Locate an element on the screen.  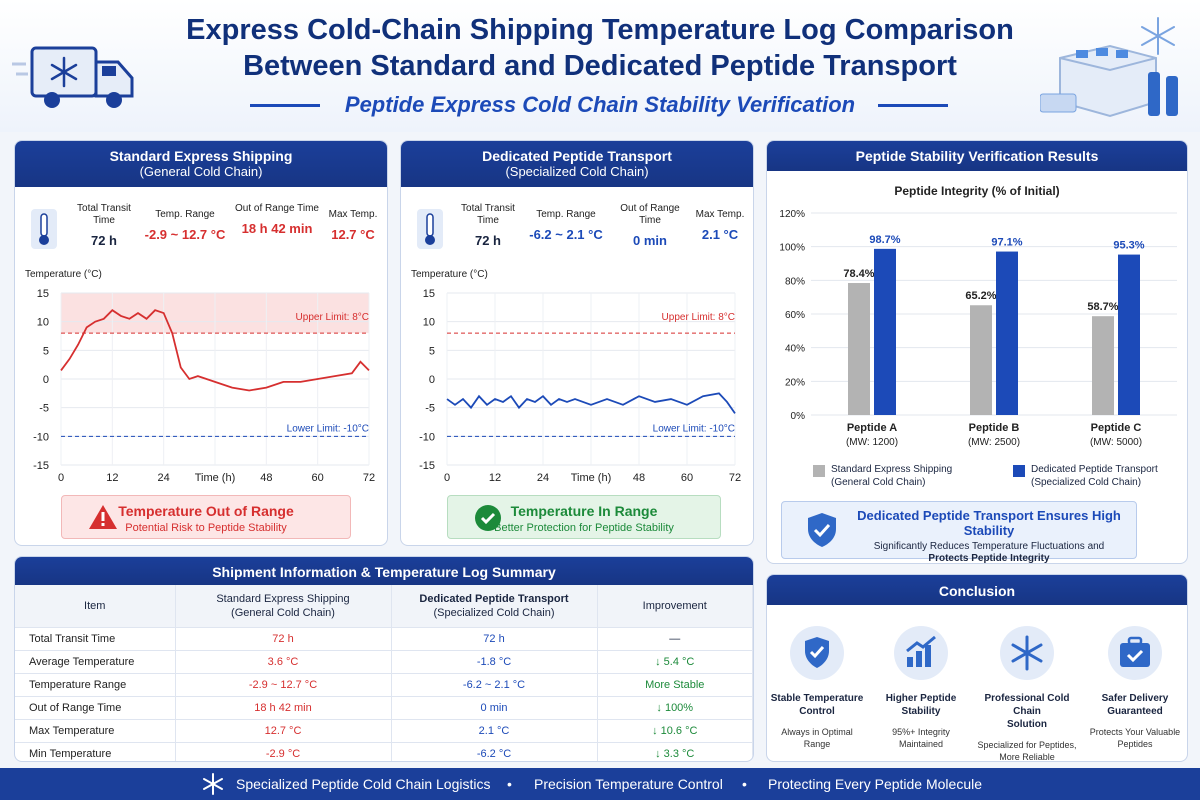
y-tick-label: -15 is located at coordinates (427, 466).